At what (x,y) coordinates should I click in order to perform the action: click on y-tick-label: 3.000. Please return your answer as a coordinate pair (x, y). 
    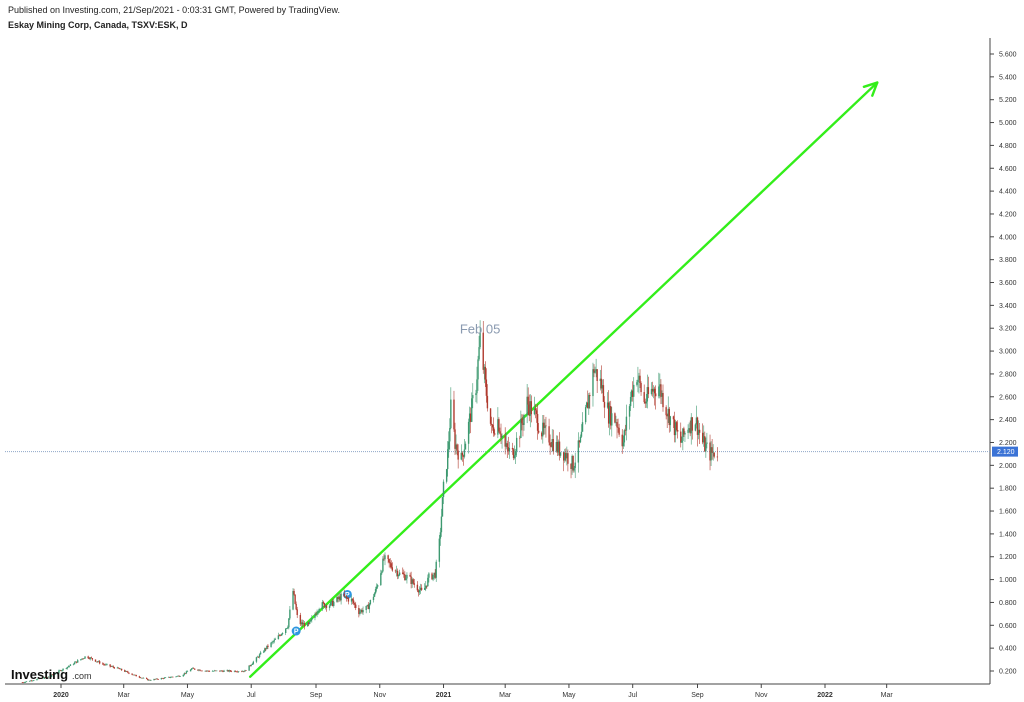
    Looking at the image, I should click on (1008, 352).